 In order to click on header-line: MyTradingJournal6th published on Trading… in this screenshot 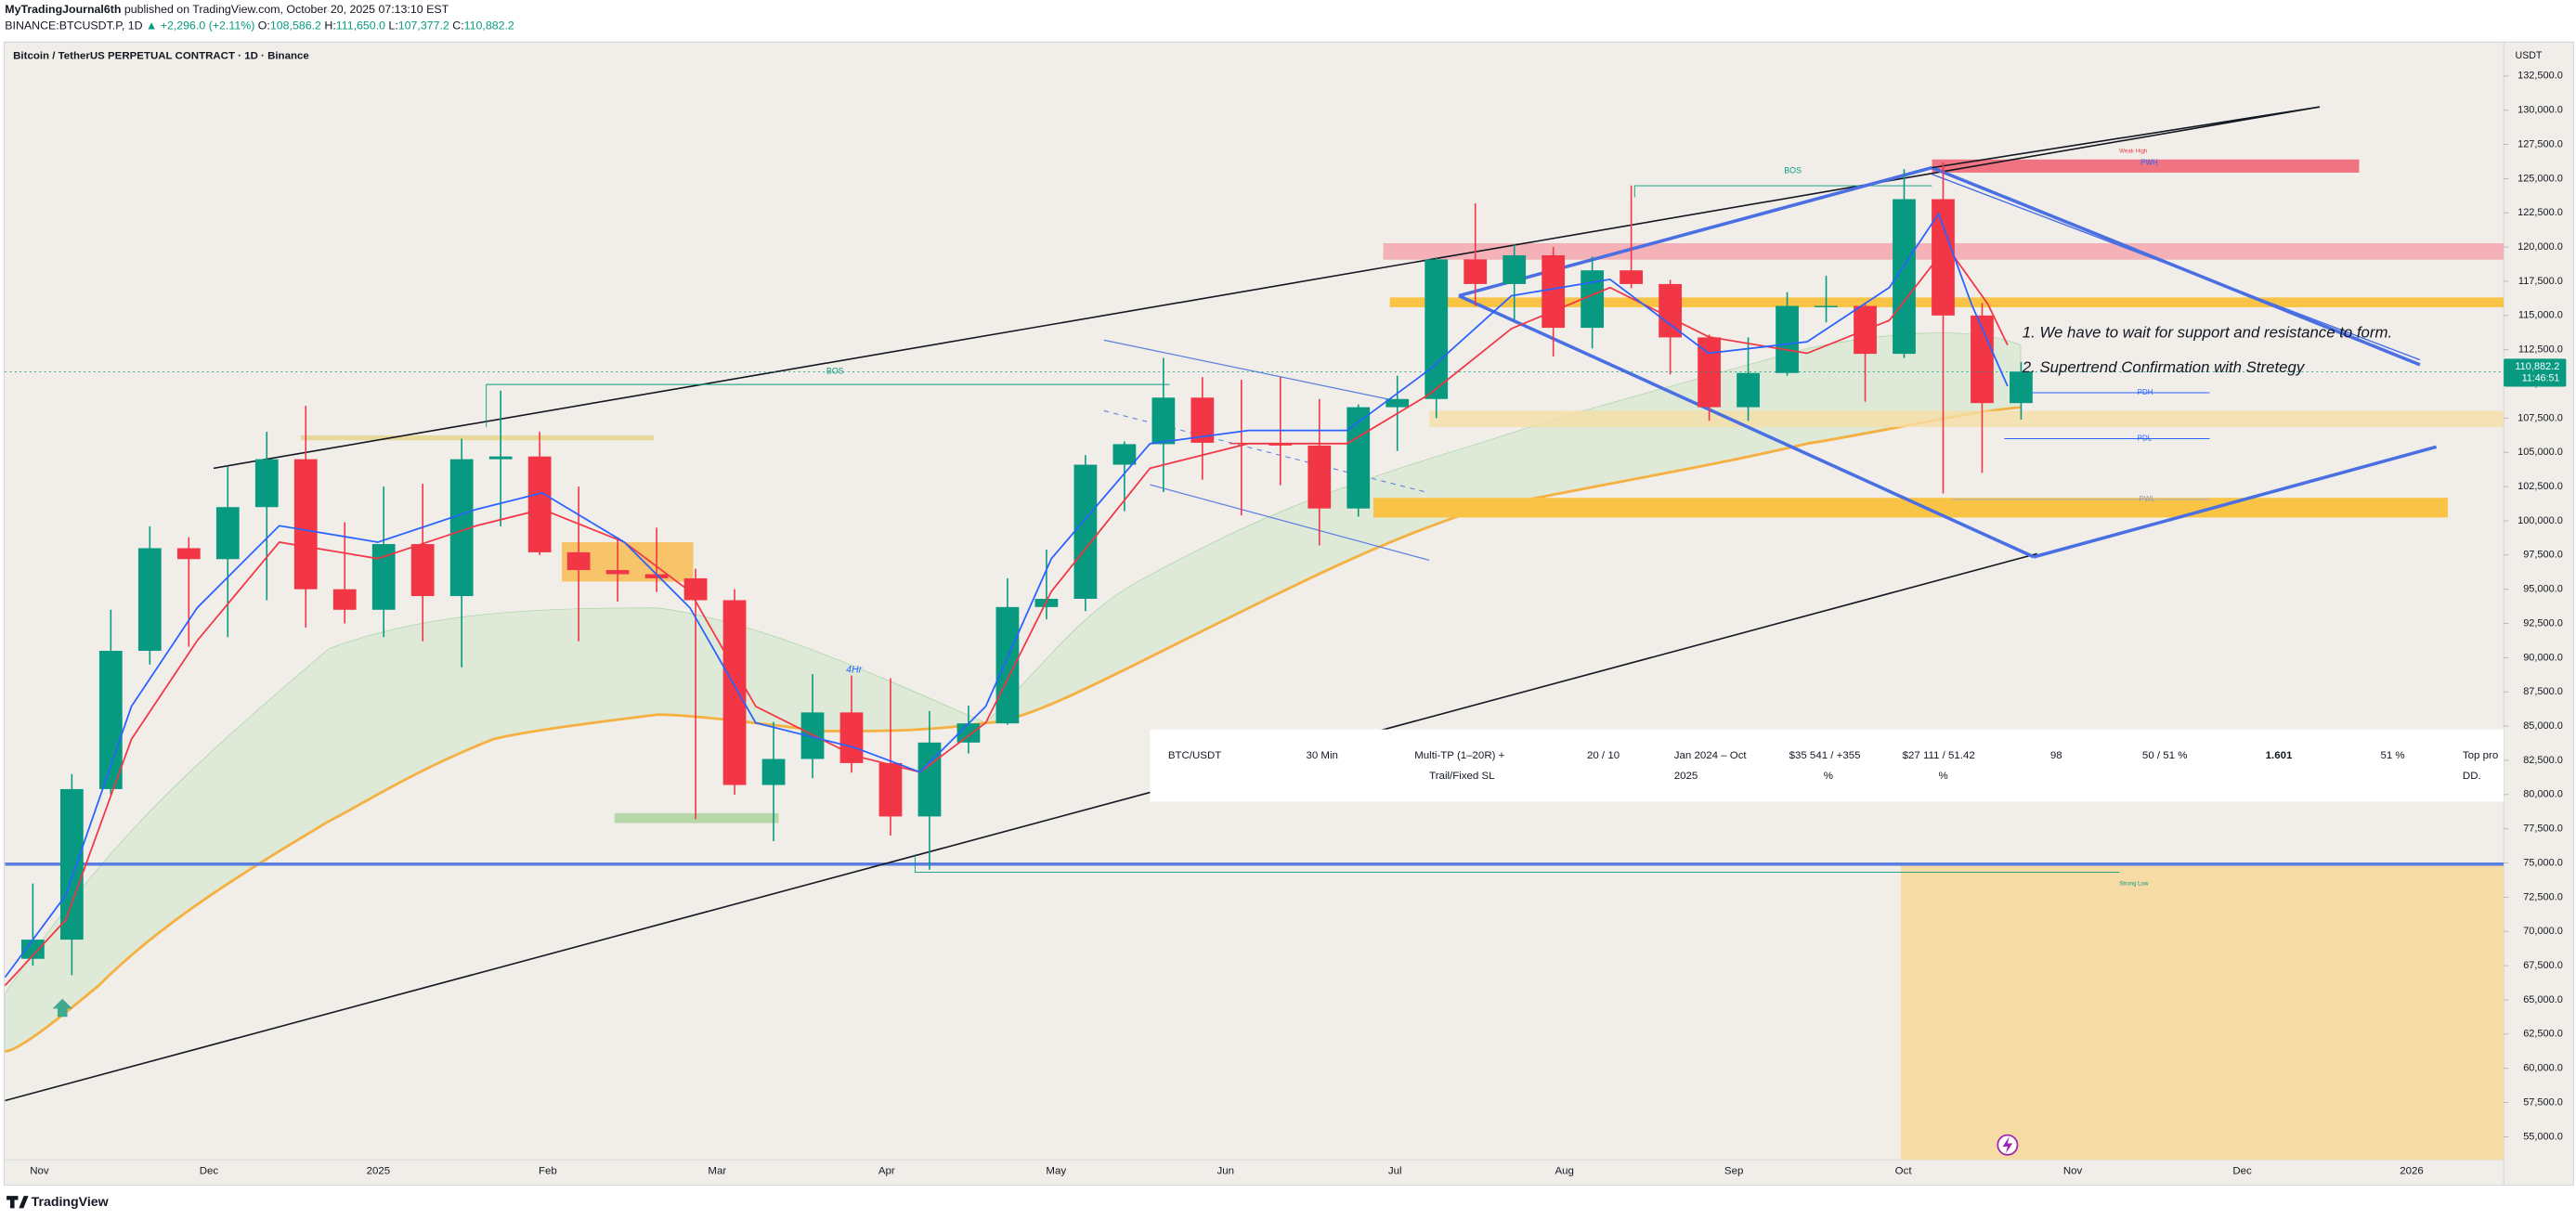, I will do `click(227, 9)`.